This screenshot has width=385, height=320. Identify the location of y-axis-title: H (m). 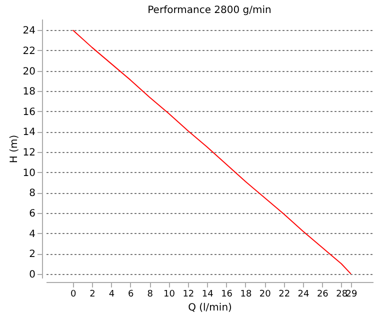
(14, 149).